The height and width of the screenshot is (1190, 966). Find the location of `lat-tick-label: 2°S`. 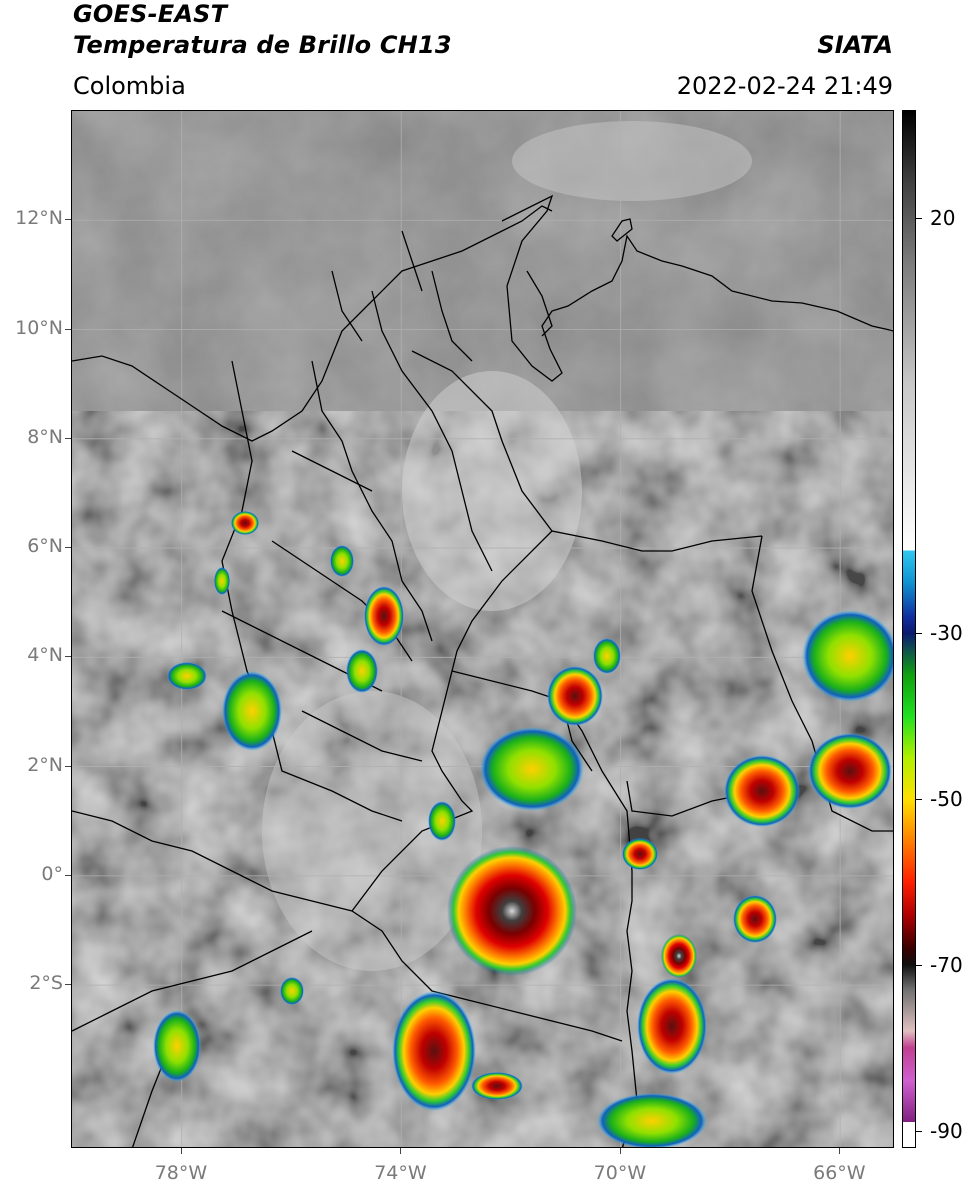

lat-tick-label: 2°S is located at coordinates (46, 983).